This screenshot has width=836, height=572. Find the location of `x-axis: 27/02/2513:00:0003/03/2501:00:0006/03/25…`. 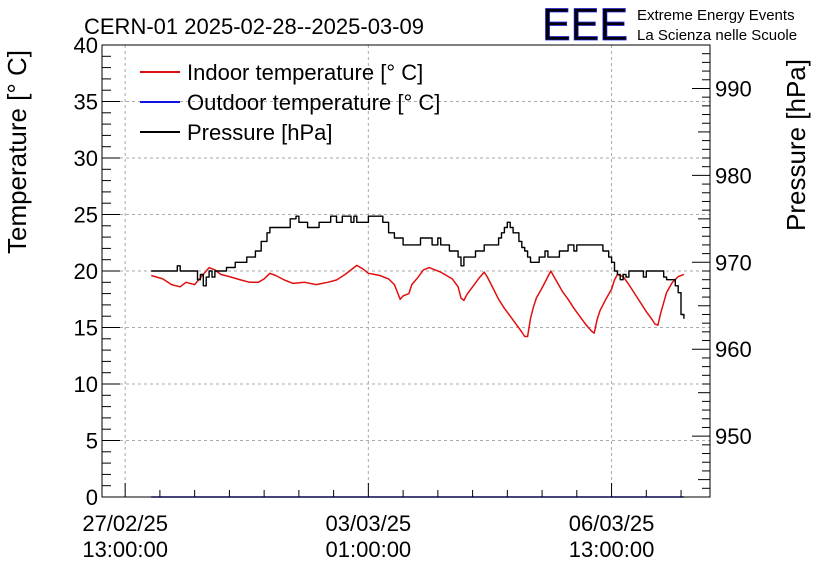

x-axis: 27/02/2513:00:0003/03/2501:00:0006/03/25… is located at coordinates (382, 522).